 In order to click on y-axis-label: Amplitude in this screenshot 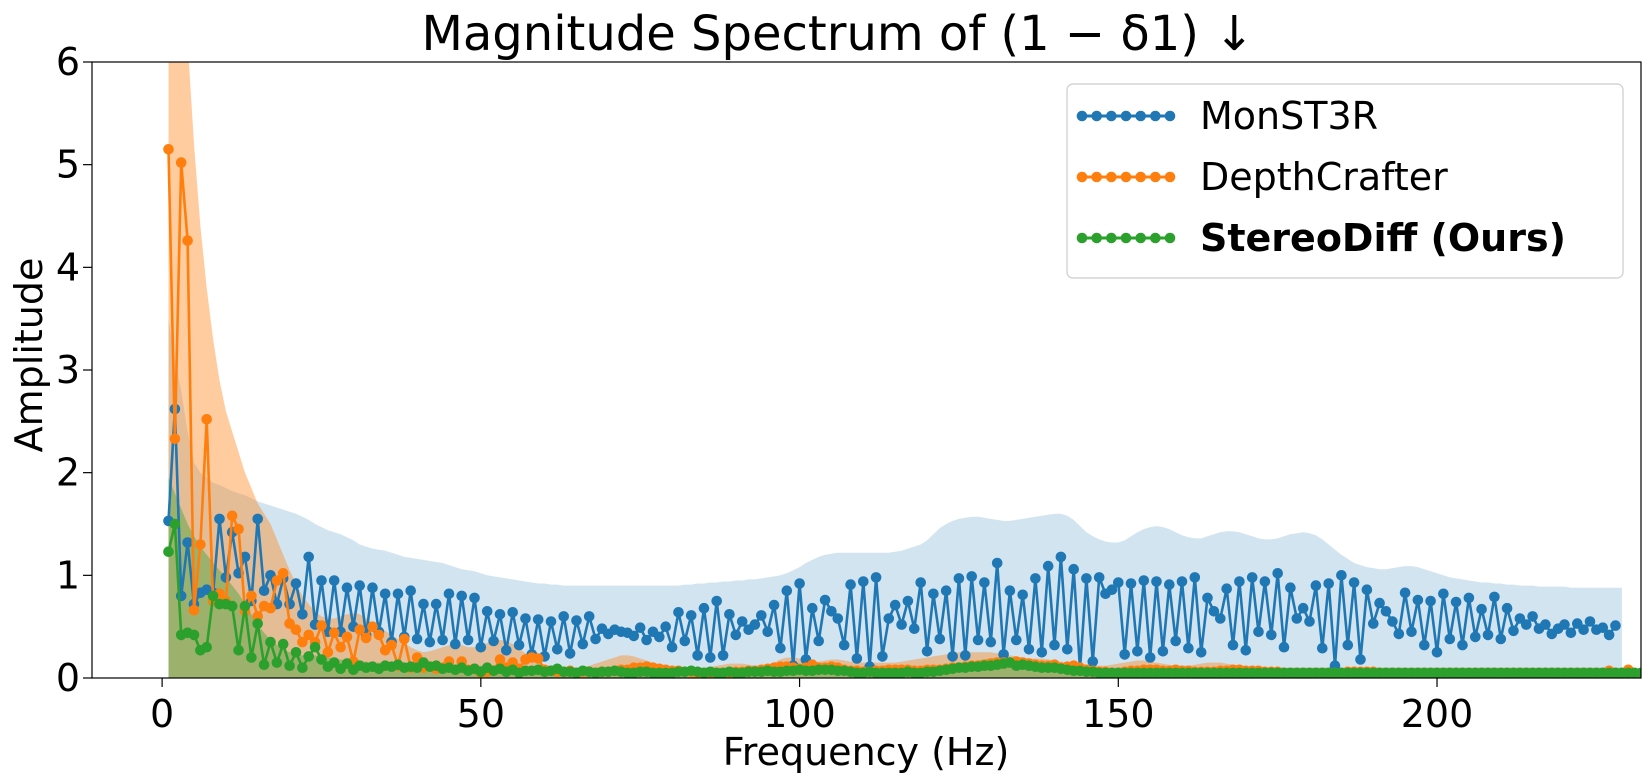, I will do `click(29, 355)`.